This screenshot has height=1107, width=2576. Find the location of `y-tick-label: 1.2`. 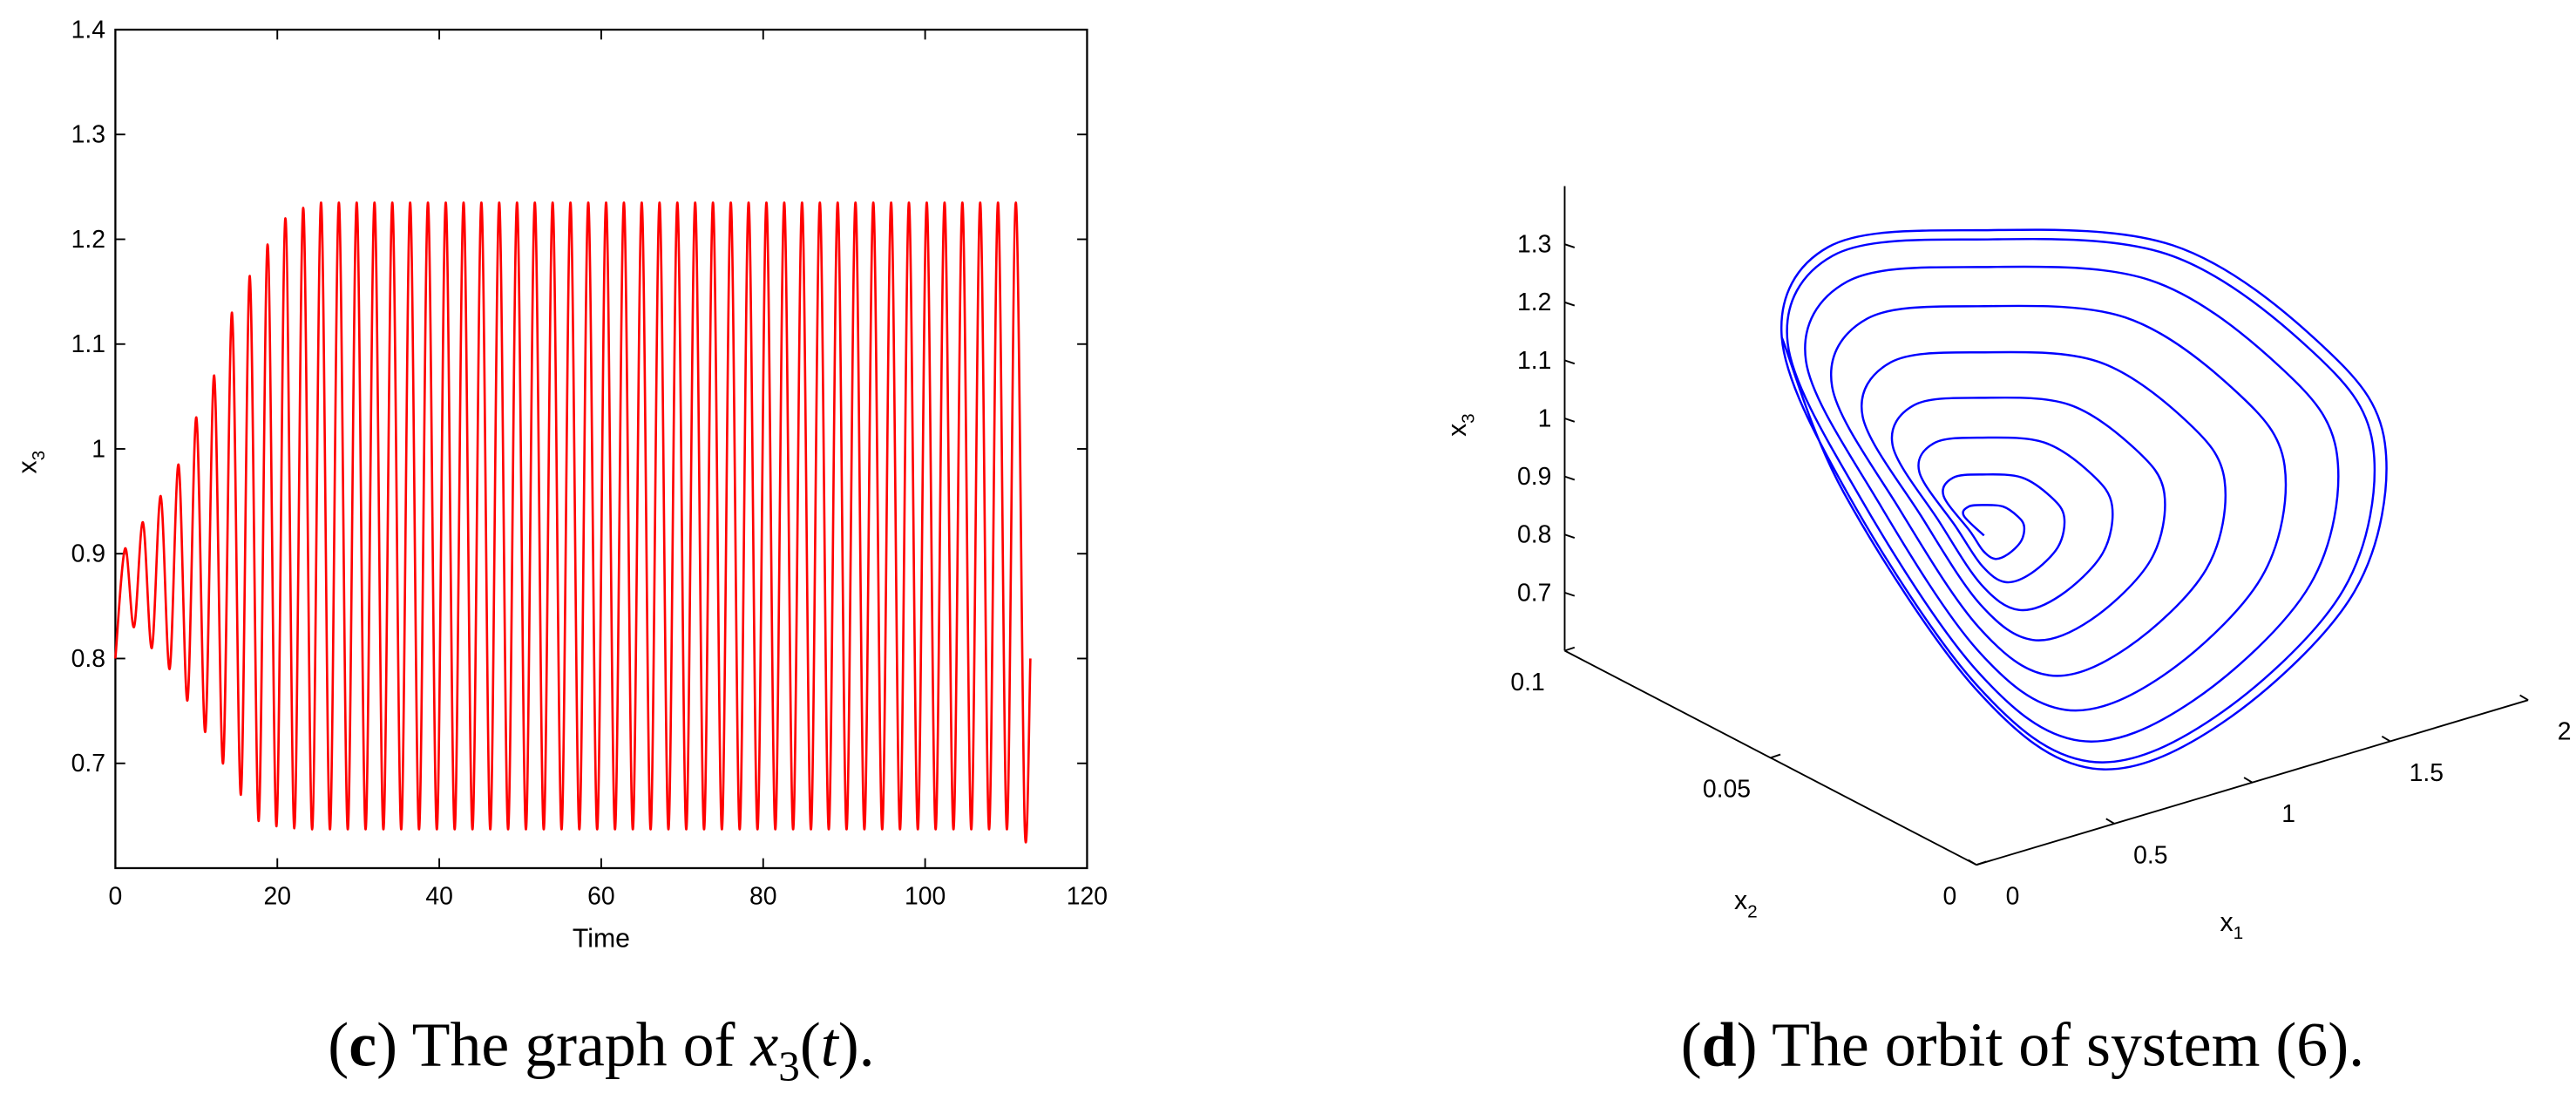

y-tick-label: 1.2 is located at coordinates (88, 240).